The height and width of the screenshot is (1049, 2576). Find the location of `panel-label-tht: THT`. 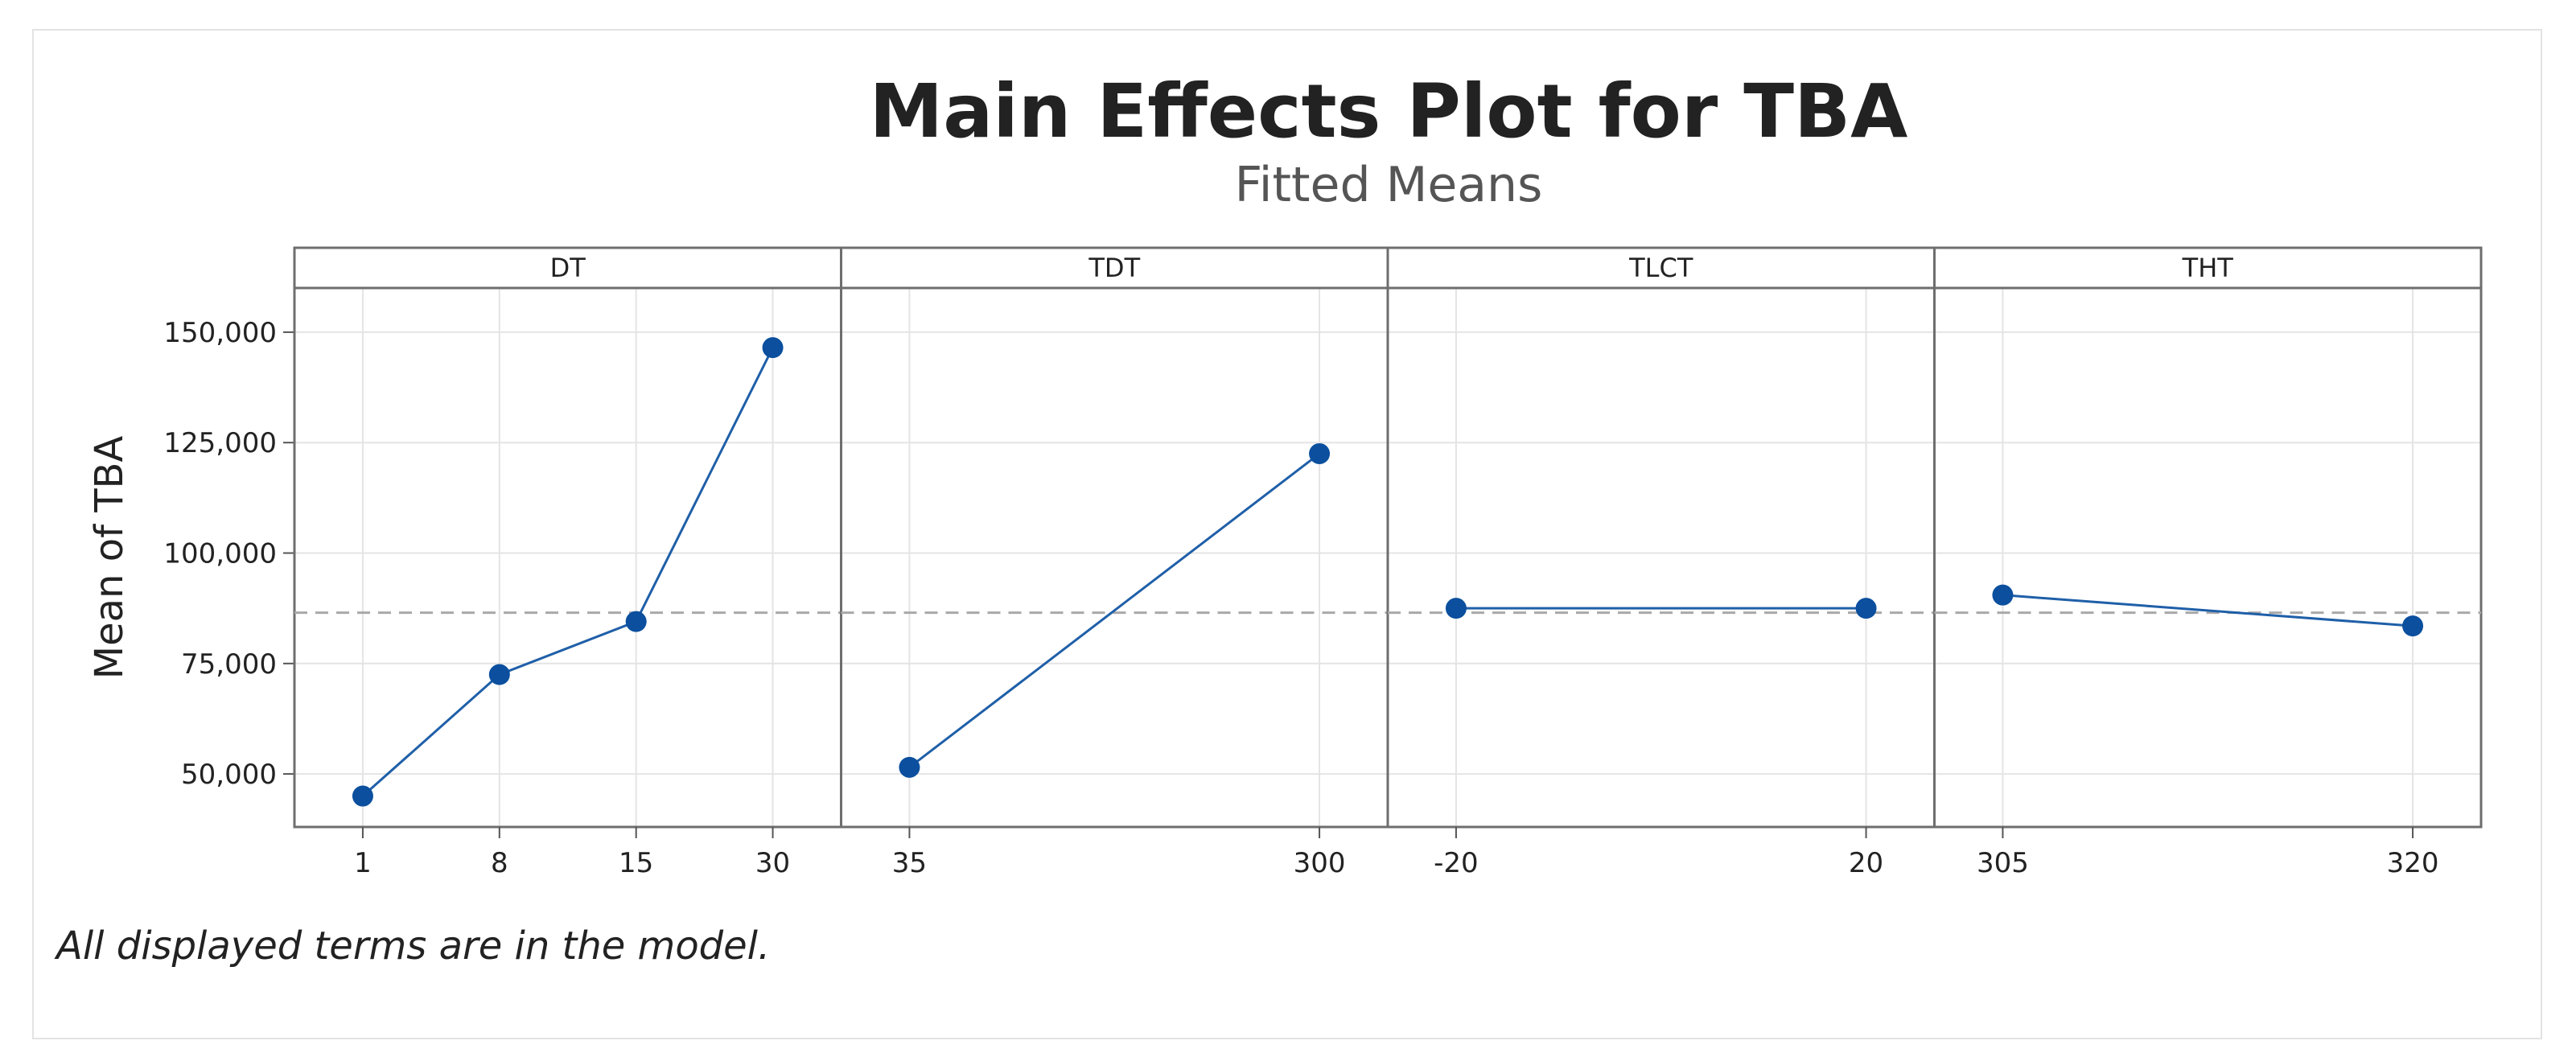

panel-label-tht: THT is located at coordinates (2208, 268).